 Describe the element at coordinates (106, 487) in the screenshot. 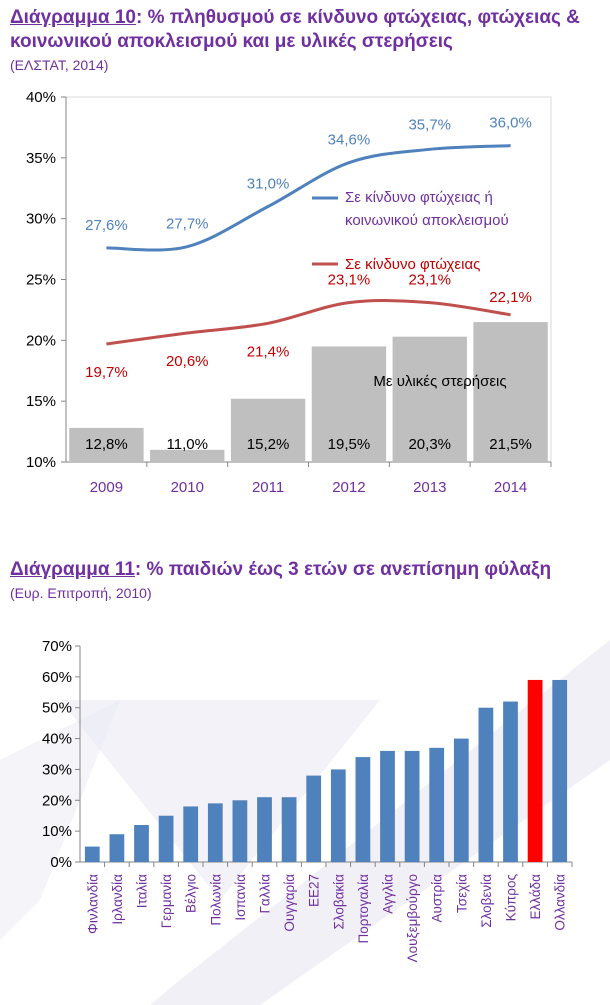

I see `chart10-x-tick-label: 2009` at that location.